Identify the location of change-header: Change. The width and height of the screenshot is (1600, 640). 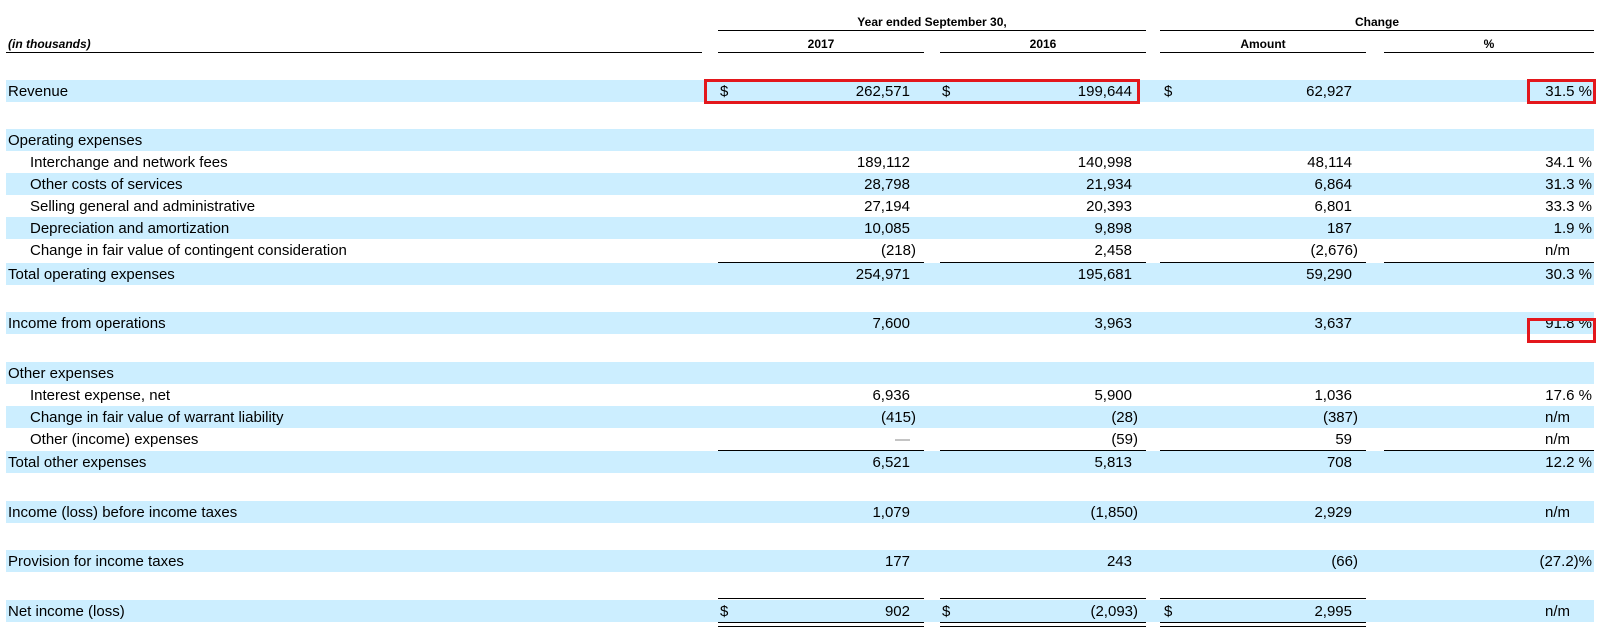
(1376, 22).